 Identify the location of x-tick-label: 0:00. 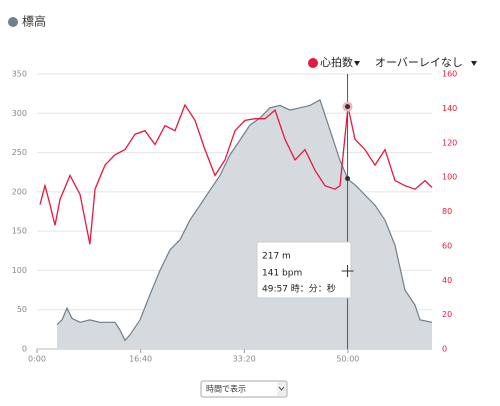
(37, 359).